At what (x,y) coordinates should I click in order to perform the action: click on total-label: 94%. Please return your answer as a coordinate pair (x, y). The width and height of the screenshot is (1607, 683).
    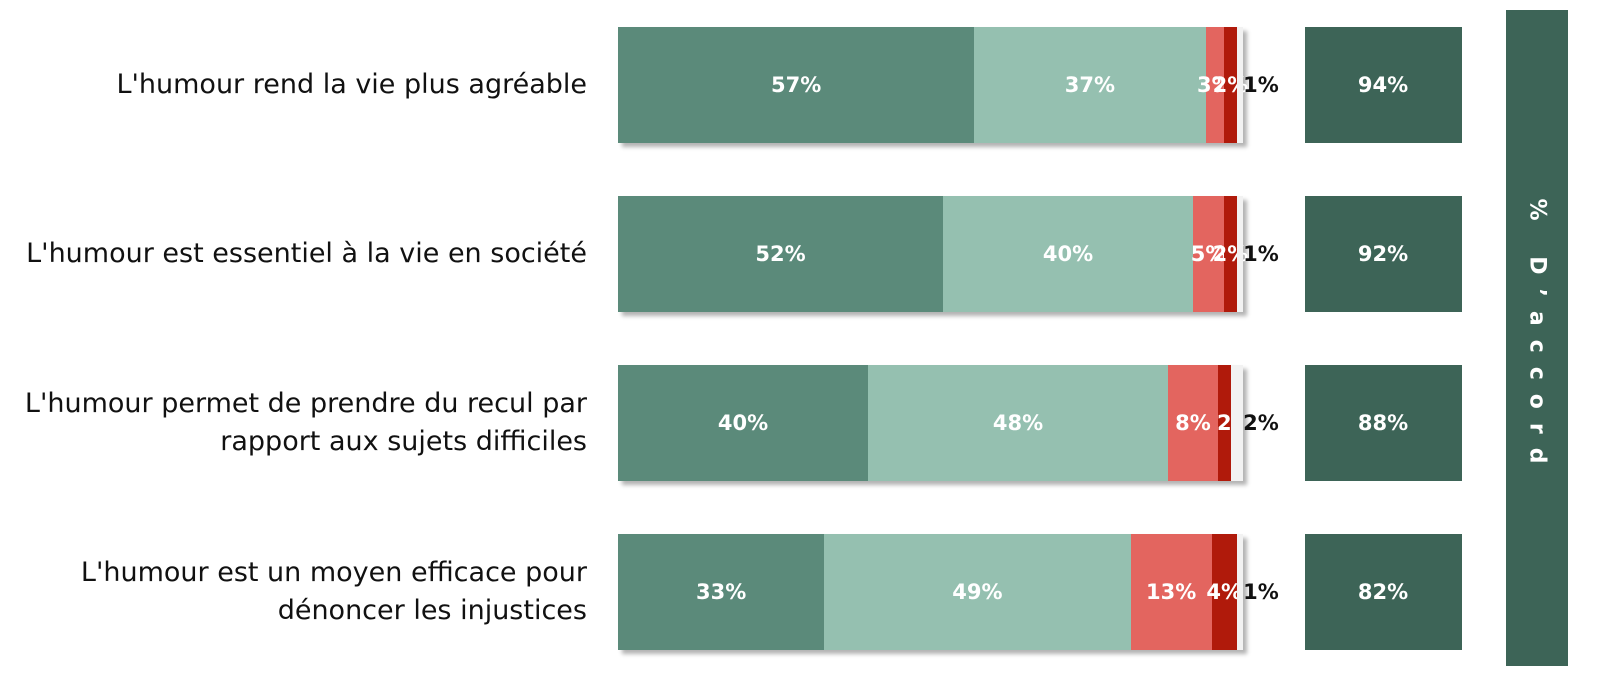
    Looking at the image, I should click on (1383, 85).